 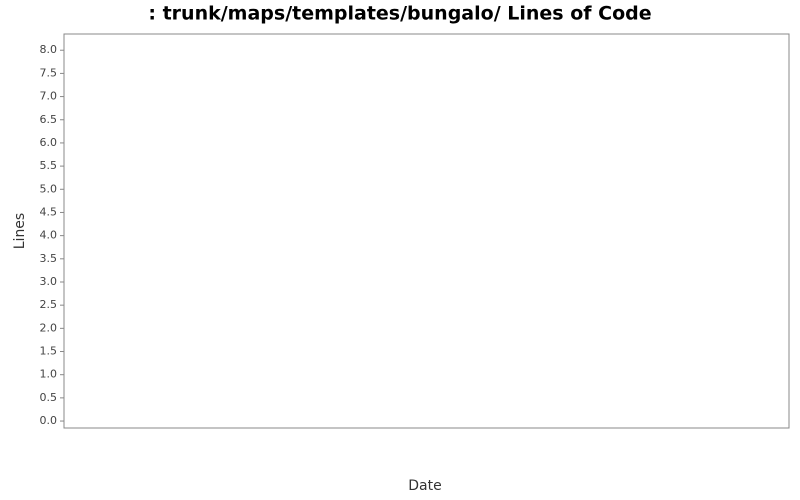 I want to click on y-tick-label: 7.5, so click(x=49, y=72).